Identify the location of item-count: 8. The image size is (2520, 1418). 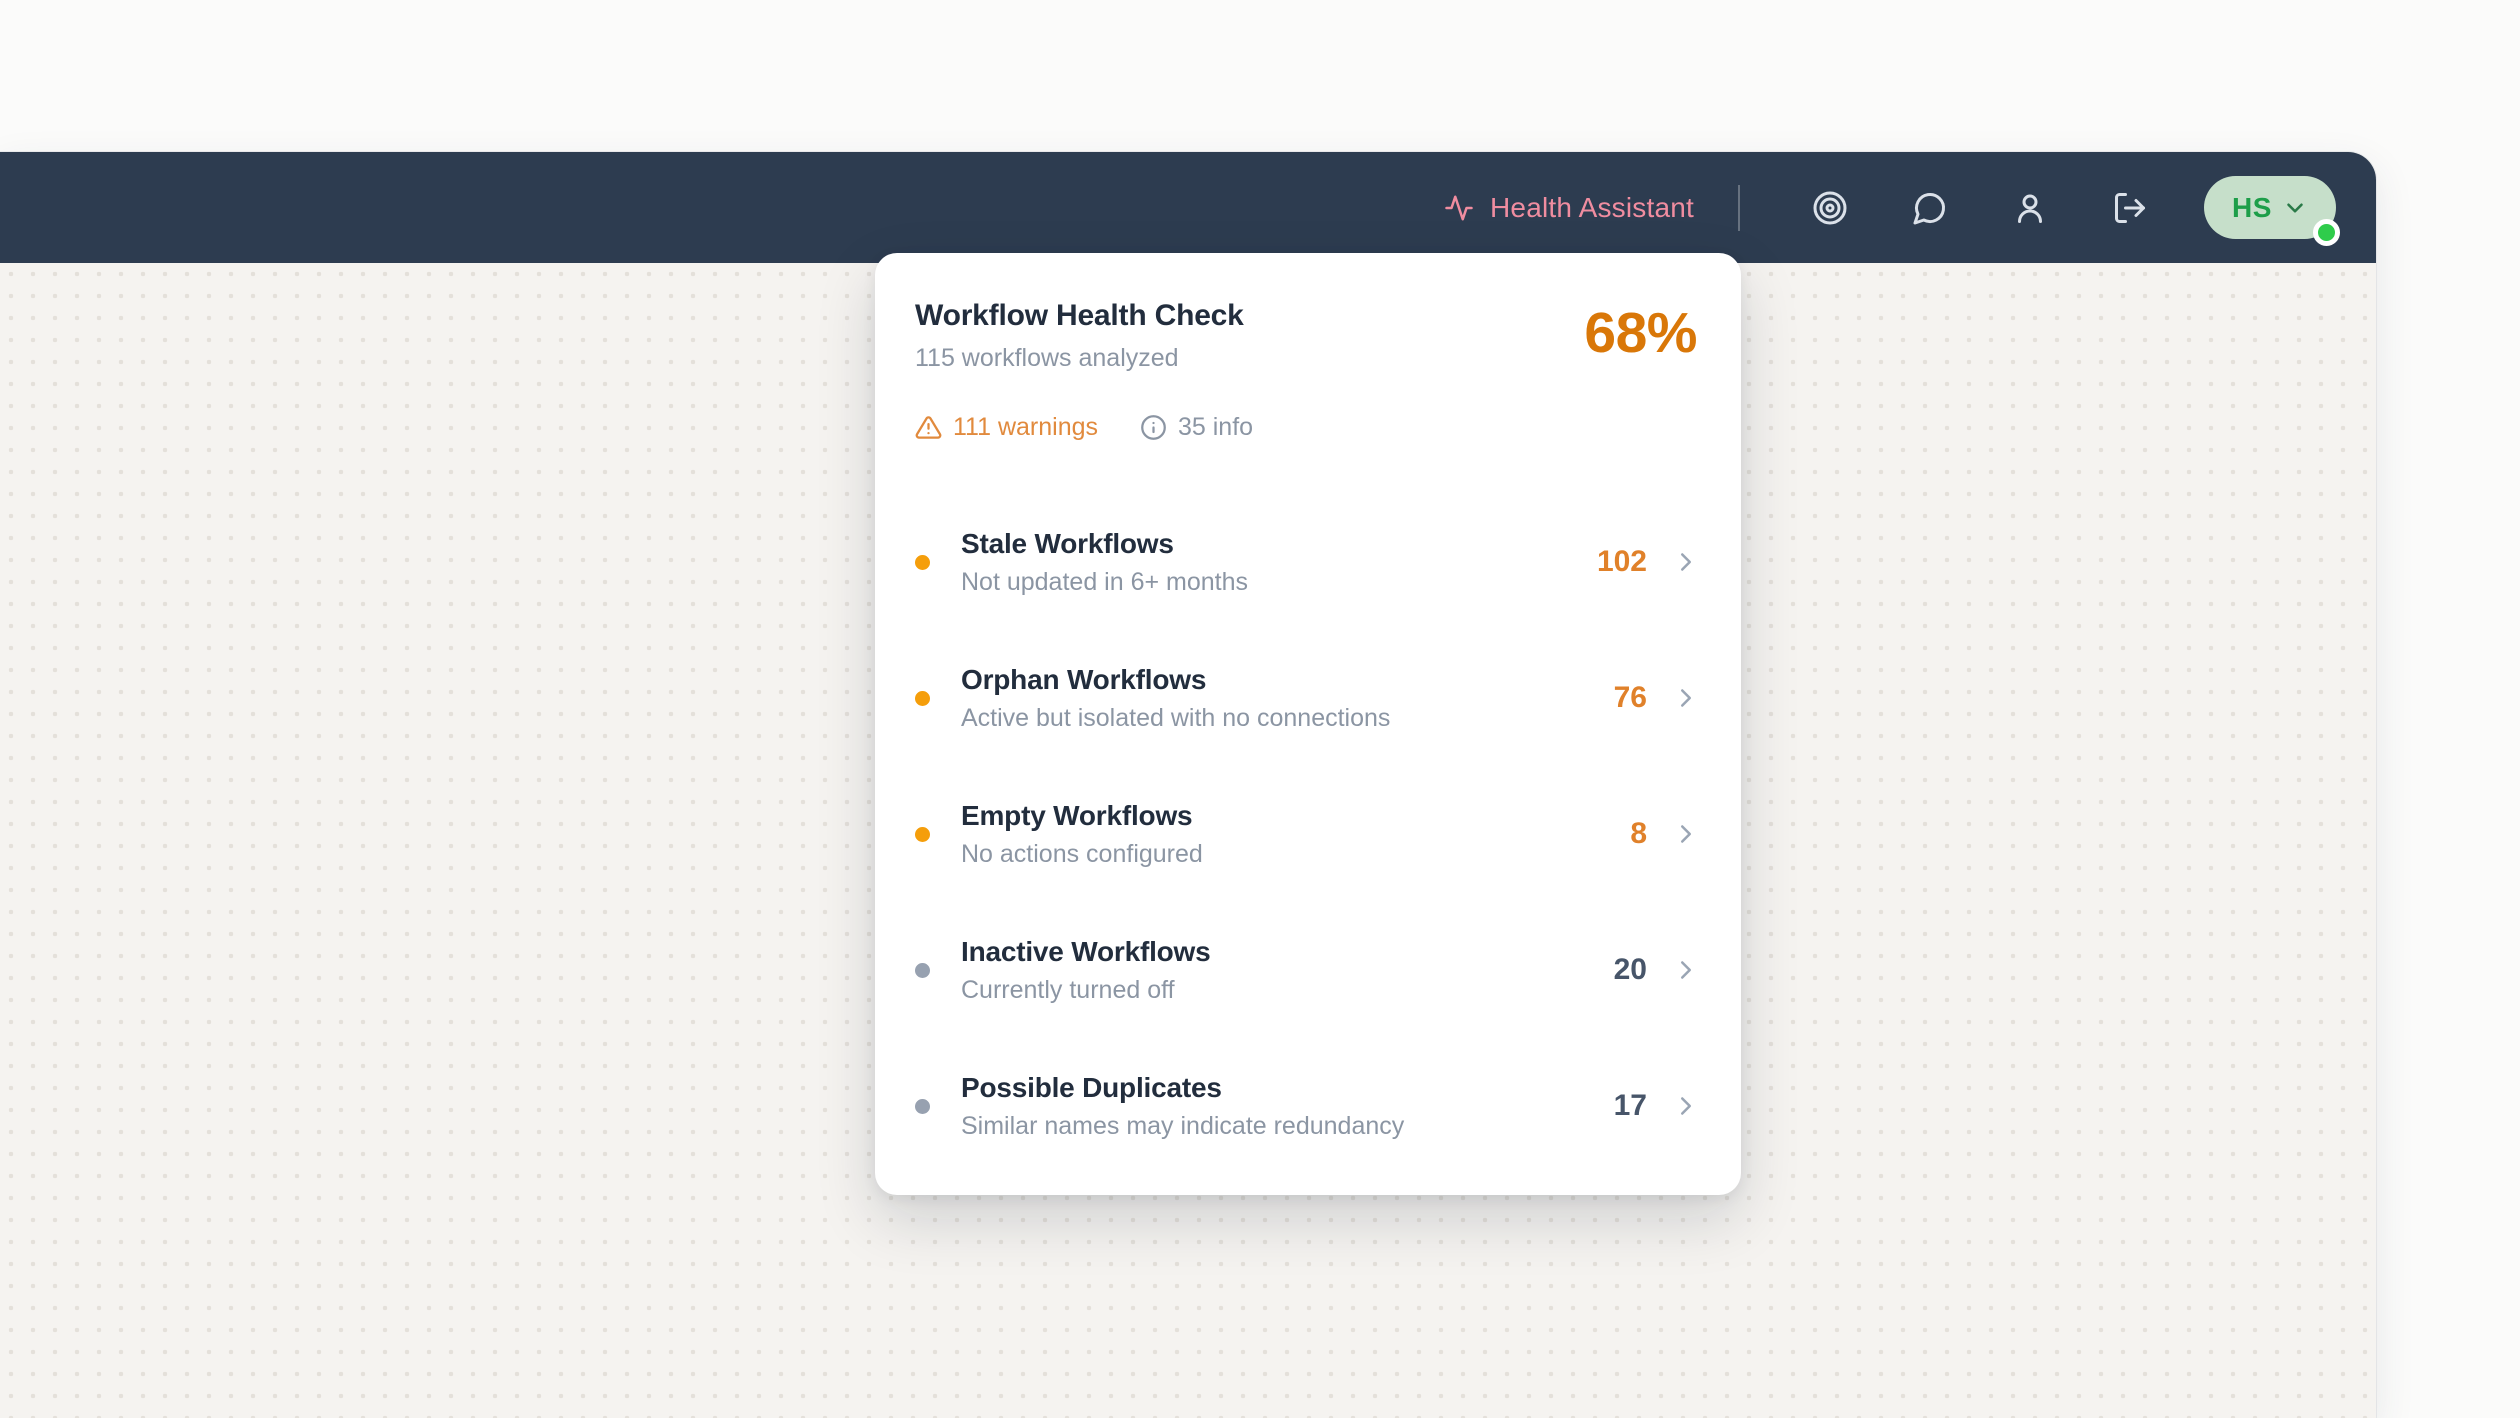
(1638, 833).